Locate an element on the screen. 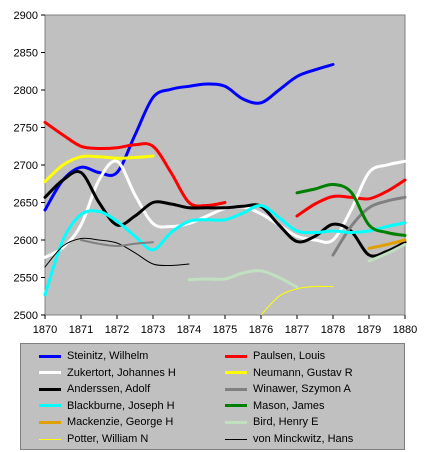 The height and width of the screenshot is (452, 426). legend-item: Anderssen, Adolf is located at coordinates (94, 389).